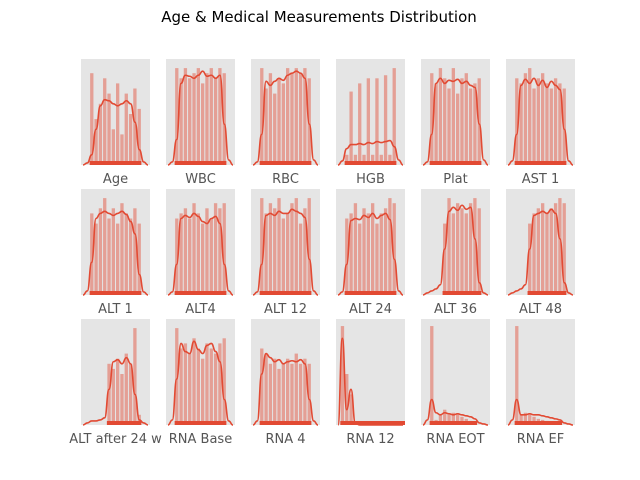  I want to click on x-axis-label: ALT4, so click(200, 309).